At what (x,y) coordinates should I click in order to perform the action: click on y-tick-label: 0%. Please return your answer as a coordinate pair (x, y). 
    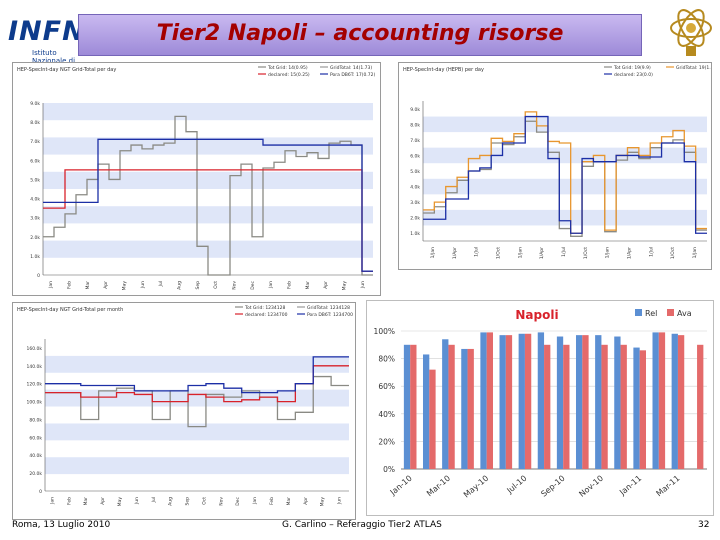
    Looking at the image, I should click on (389, 469).